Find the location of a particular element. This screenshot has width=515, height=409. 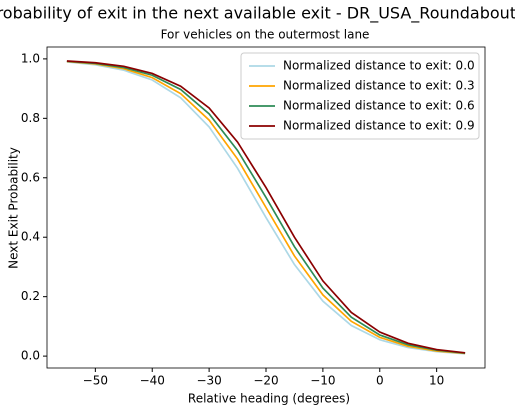

x-axis-label: Relative heading (degrees) is located at coordinates (269, 399).